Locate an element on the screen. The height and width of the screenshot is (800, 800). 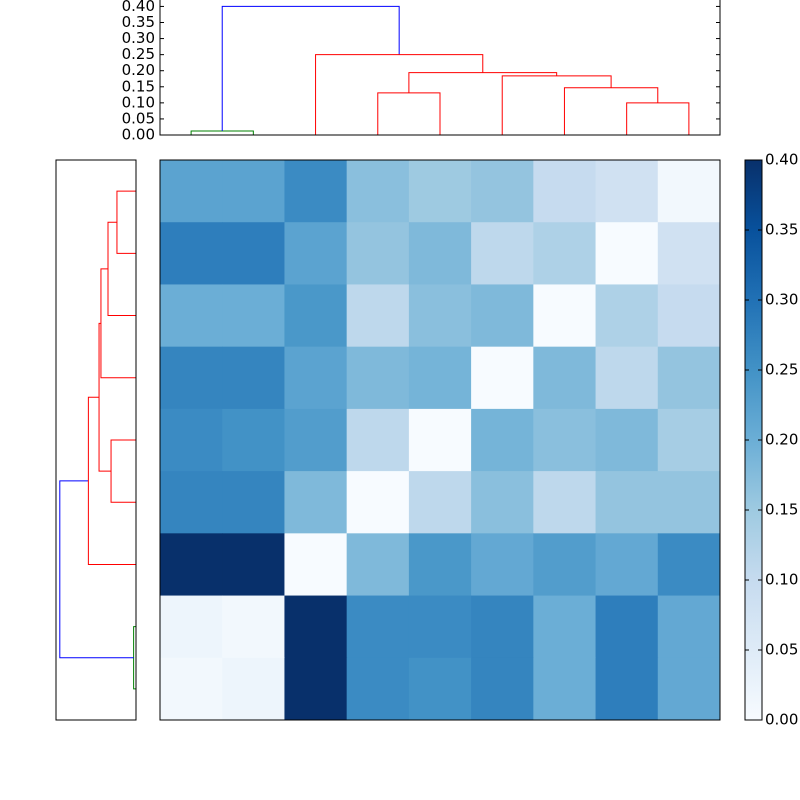
y-tick-label: 0.35 is located at coordinates (138, 22).